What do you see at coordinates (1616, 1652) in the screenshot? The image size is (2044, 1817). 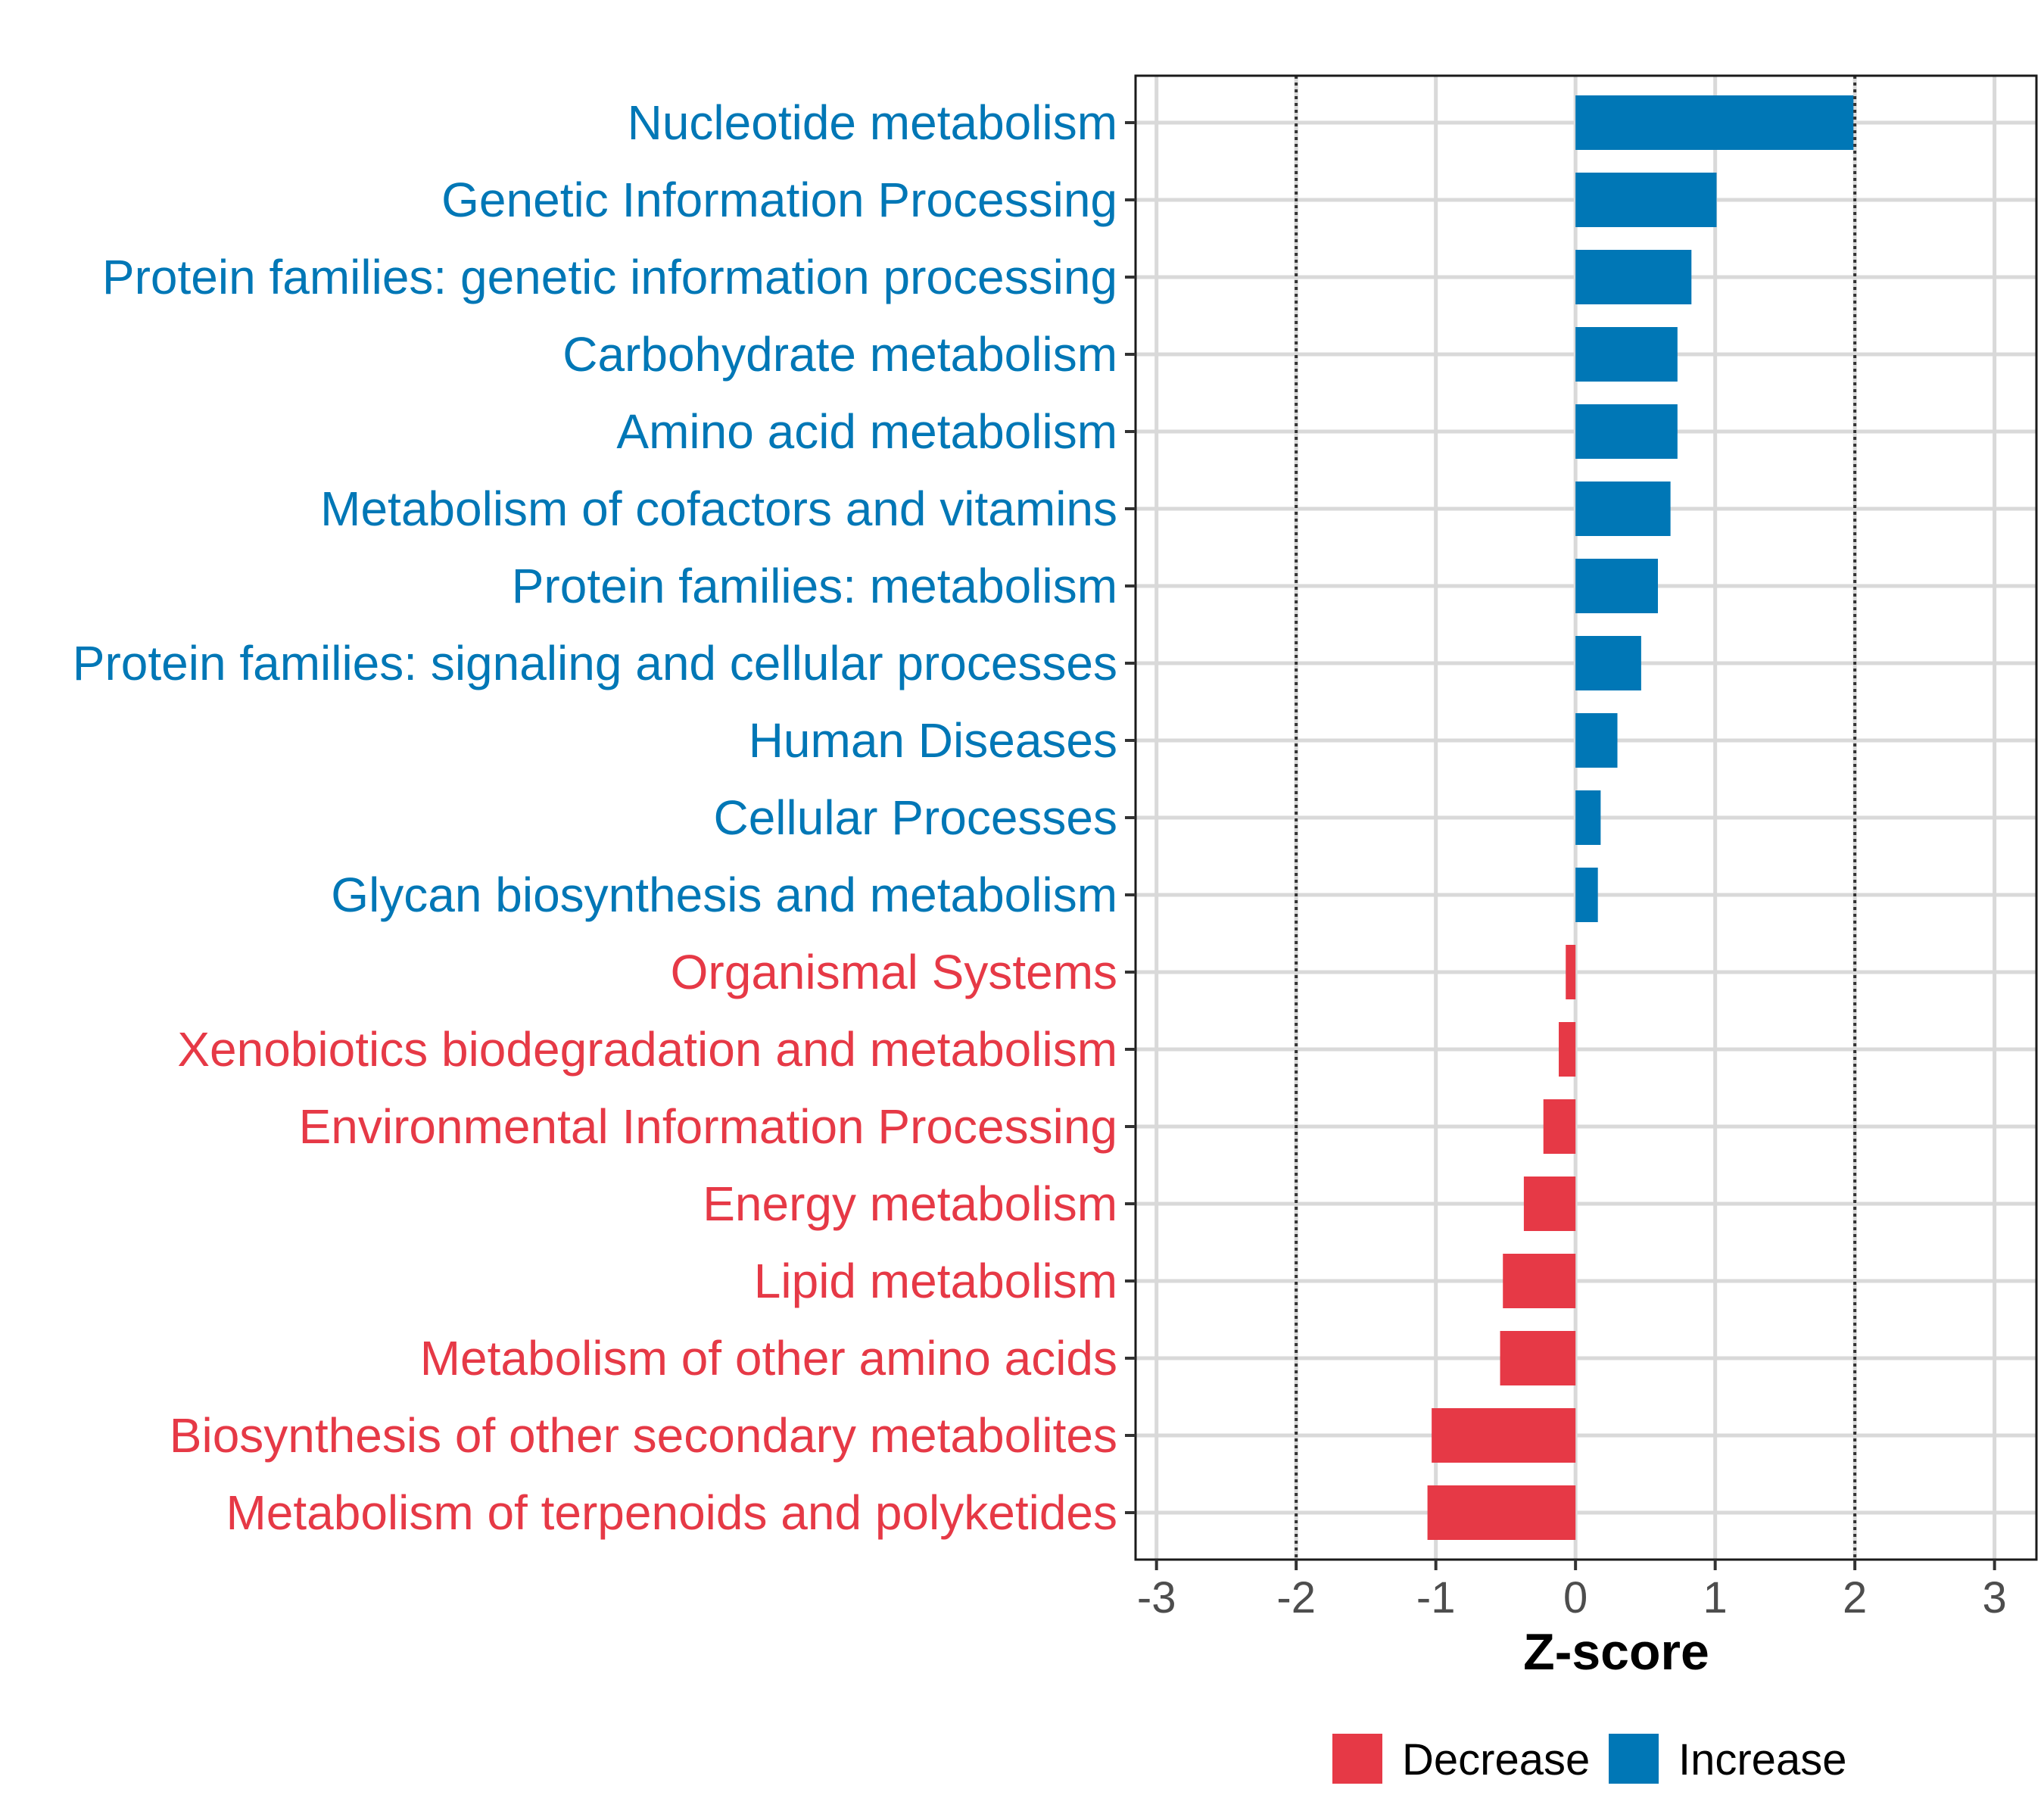 I see `x-axis-title: Z-score` at bounding box center [1616, 1652].